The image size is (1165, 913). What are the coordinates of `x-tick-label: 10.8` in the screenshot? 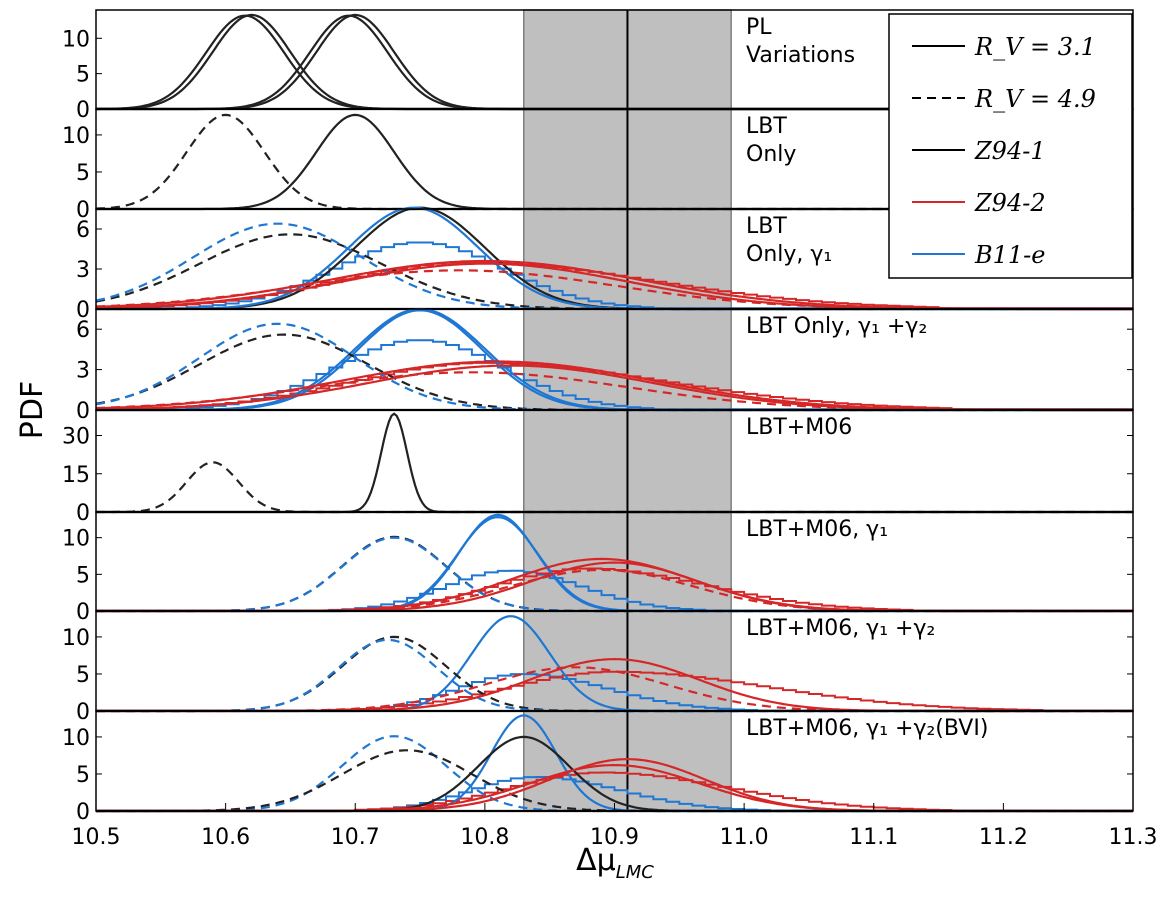 It's located at (484, 837).